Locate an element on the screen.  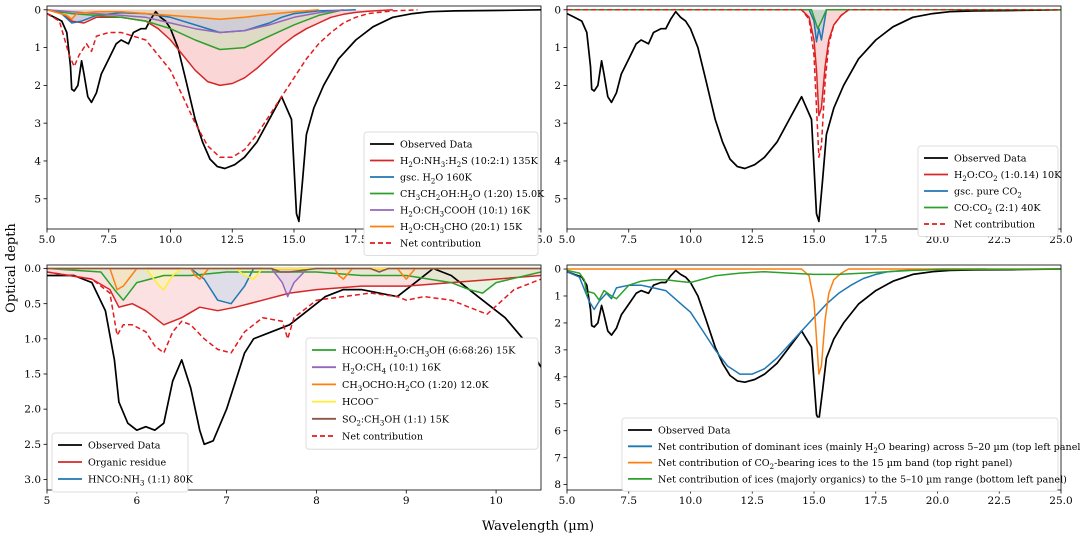
legend-label: H2O:CH4 (10:1) 16K is located at coordinates (391, 369).